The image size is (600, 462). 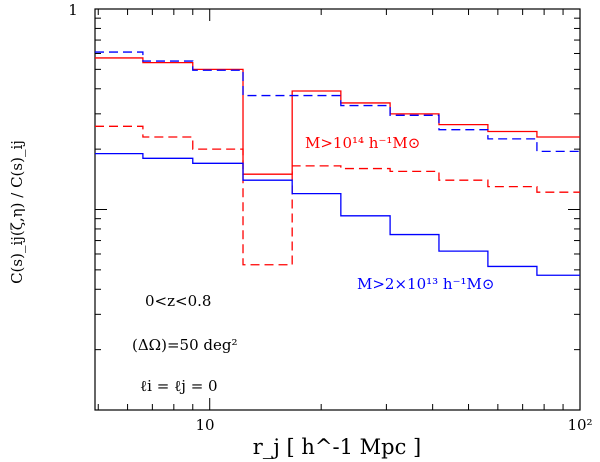 What do you see at coordinates (179, 386) in the screenshot?
I see `modes-annotation: ℓi = ℓj = 0` at bounding box center [179, 386].